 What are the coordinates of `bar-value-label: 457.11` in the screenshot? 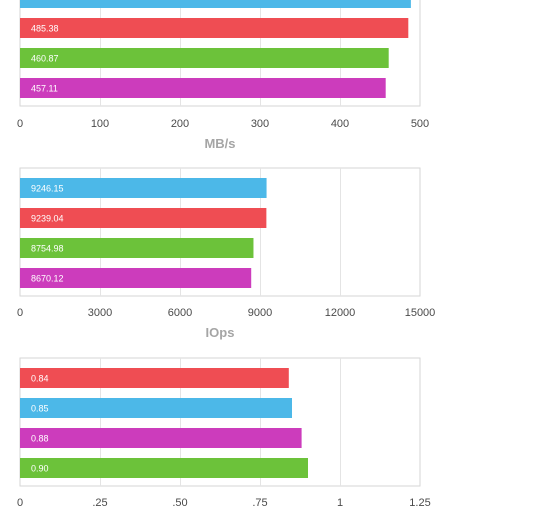 It's located at (44, 89).